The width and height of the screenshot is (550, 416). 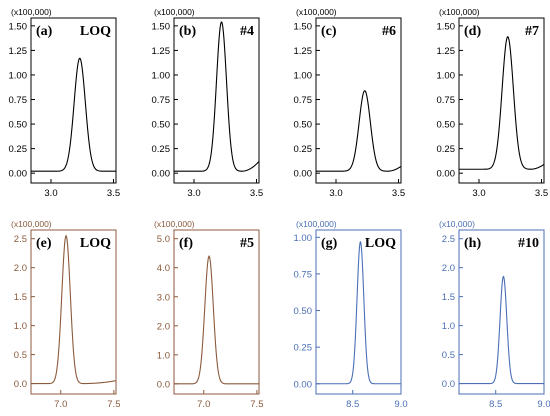 I want to click on chart-panel-8: 0.0 0.5 1.0 1.5 2.0 2.5 8.5 9.0 (x10,000) (h) #10, so click(x=494, y=314).